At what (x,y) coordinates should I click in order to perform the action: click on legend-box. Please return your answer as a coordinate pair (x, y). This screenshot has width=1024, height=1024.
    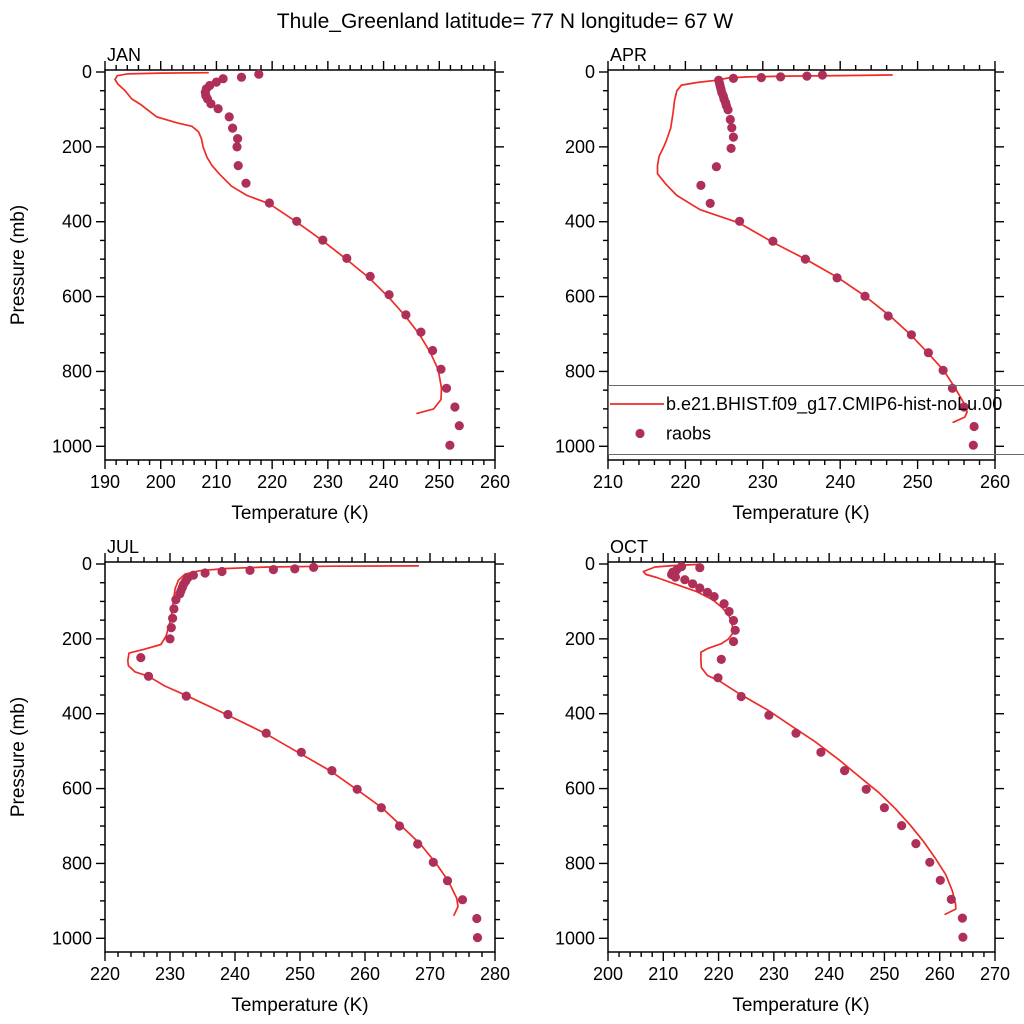
    Looking at the image, I should click on (816, 420).